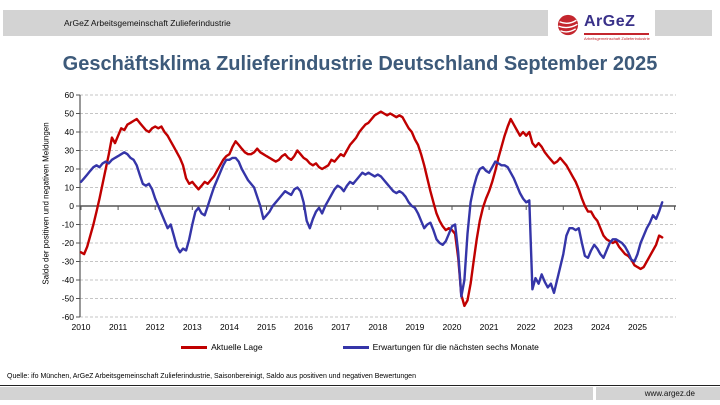 This screenshot has width=720, height=405. Describe the element at coordinates (355, 347) in the screenshot. I see `legend-swatch-blue-line` at that location.